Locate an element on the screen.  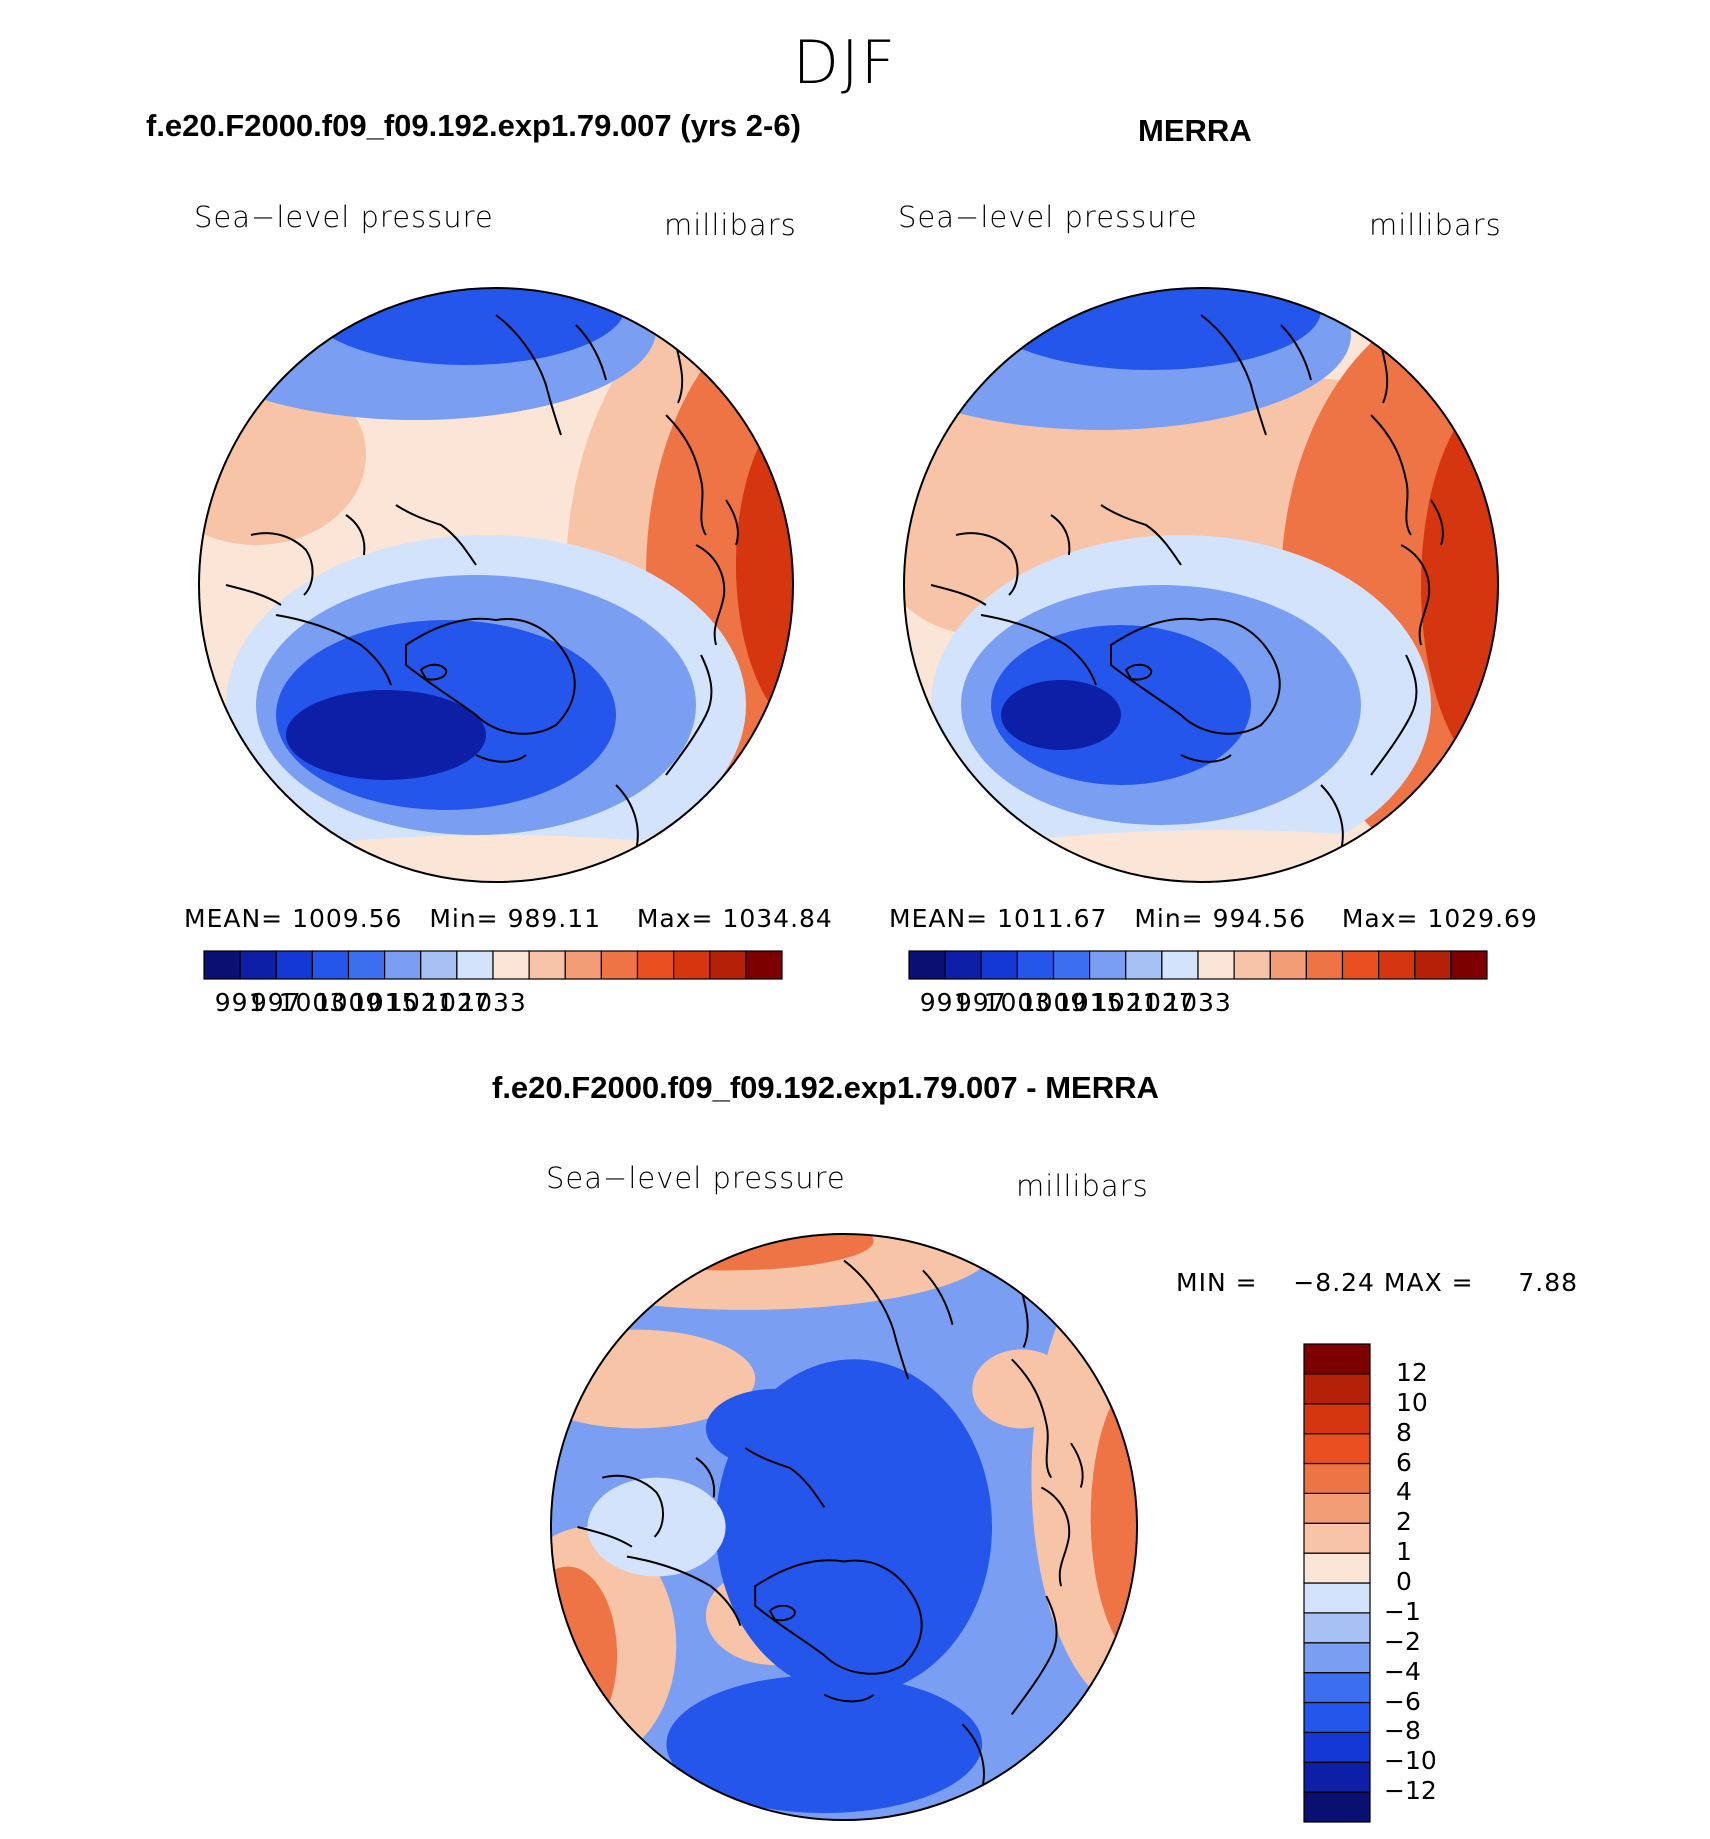
panel-2-min-label: Min= is located at coordinates (1169, 918).